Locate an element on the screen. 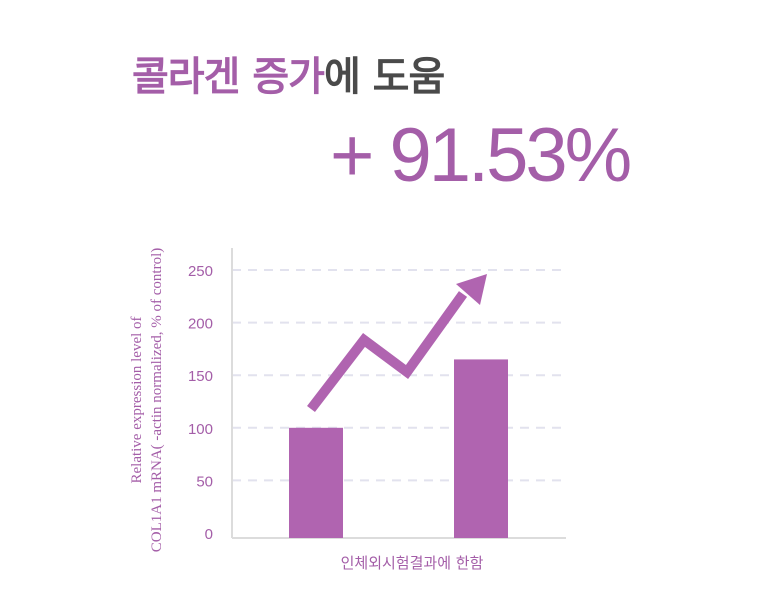  y-tick-label: 250 is located at coordinates (200, 271).